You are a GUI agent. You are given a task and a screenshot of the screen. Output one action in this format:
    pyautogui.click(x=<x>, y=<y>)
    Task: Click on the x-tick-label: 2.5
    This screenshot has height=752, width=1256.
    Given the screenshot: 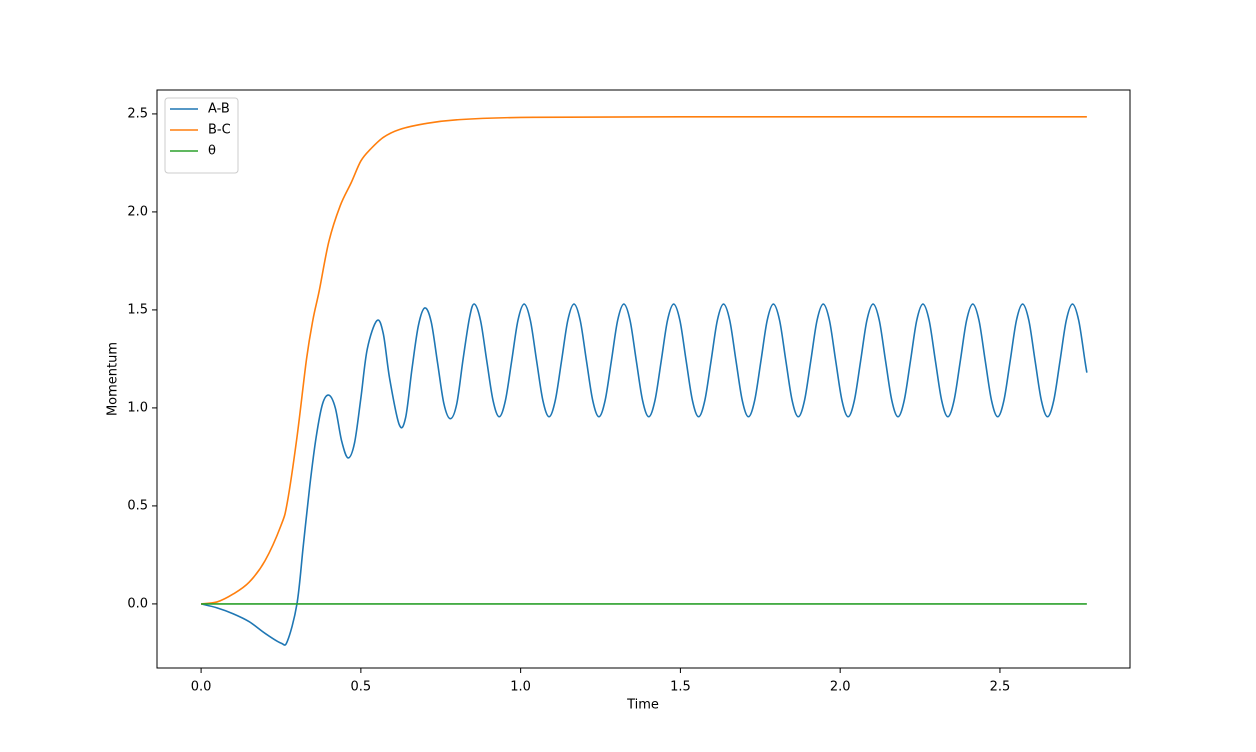 What is the action you would take?
    pyautogui.click(x=1000, y=687)
    